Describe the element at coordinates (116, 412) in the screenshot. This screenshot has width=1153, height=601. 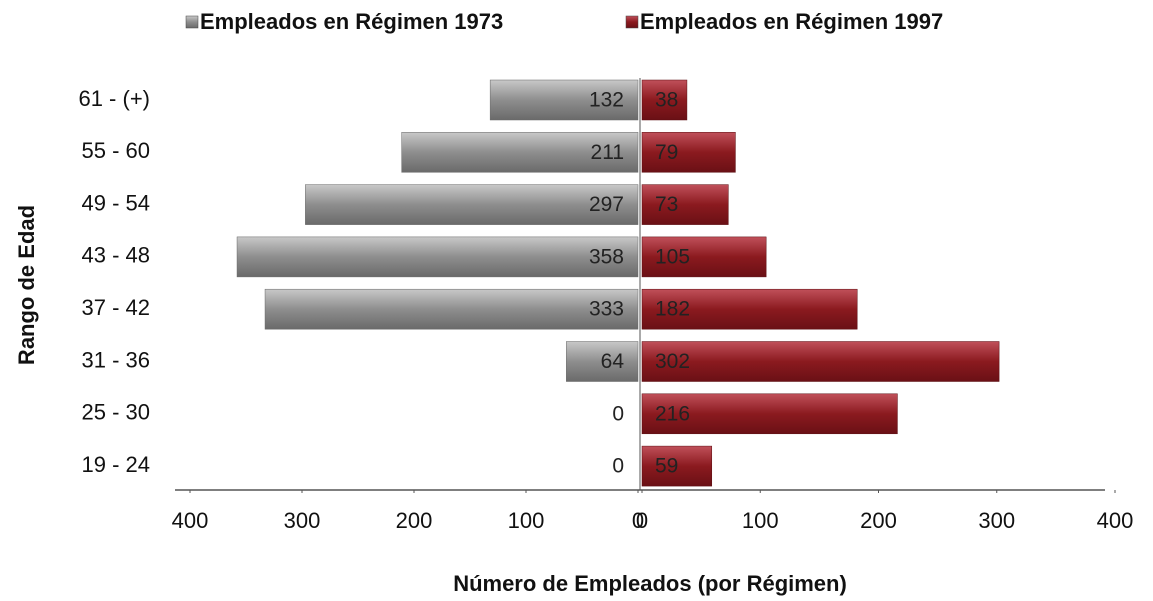
I see `y-tick-label: 25 - 30` at that location.